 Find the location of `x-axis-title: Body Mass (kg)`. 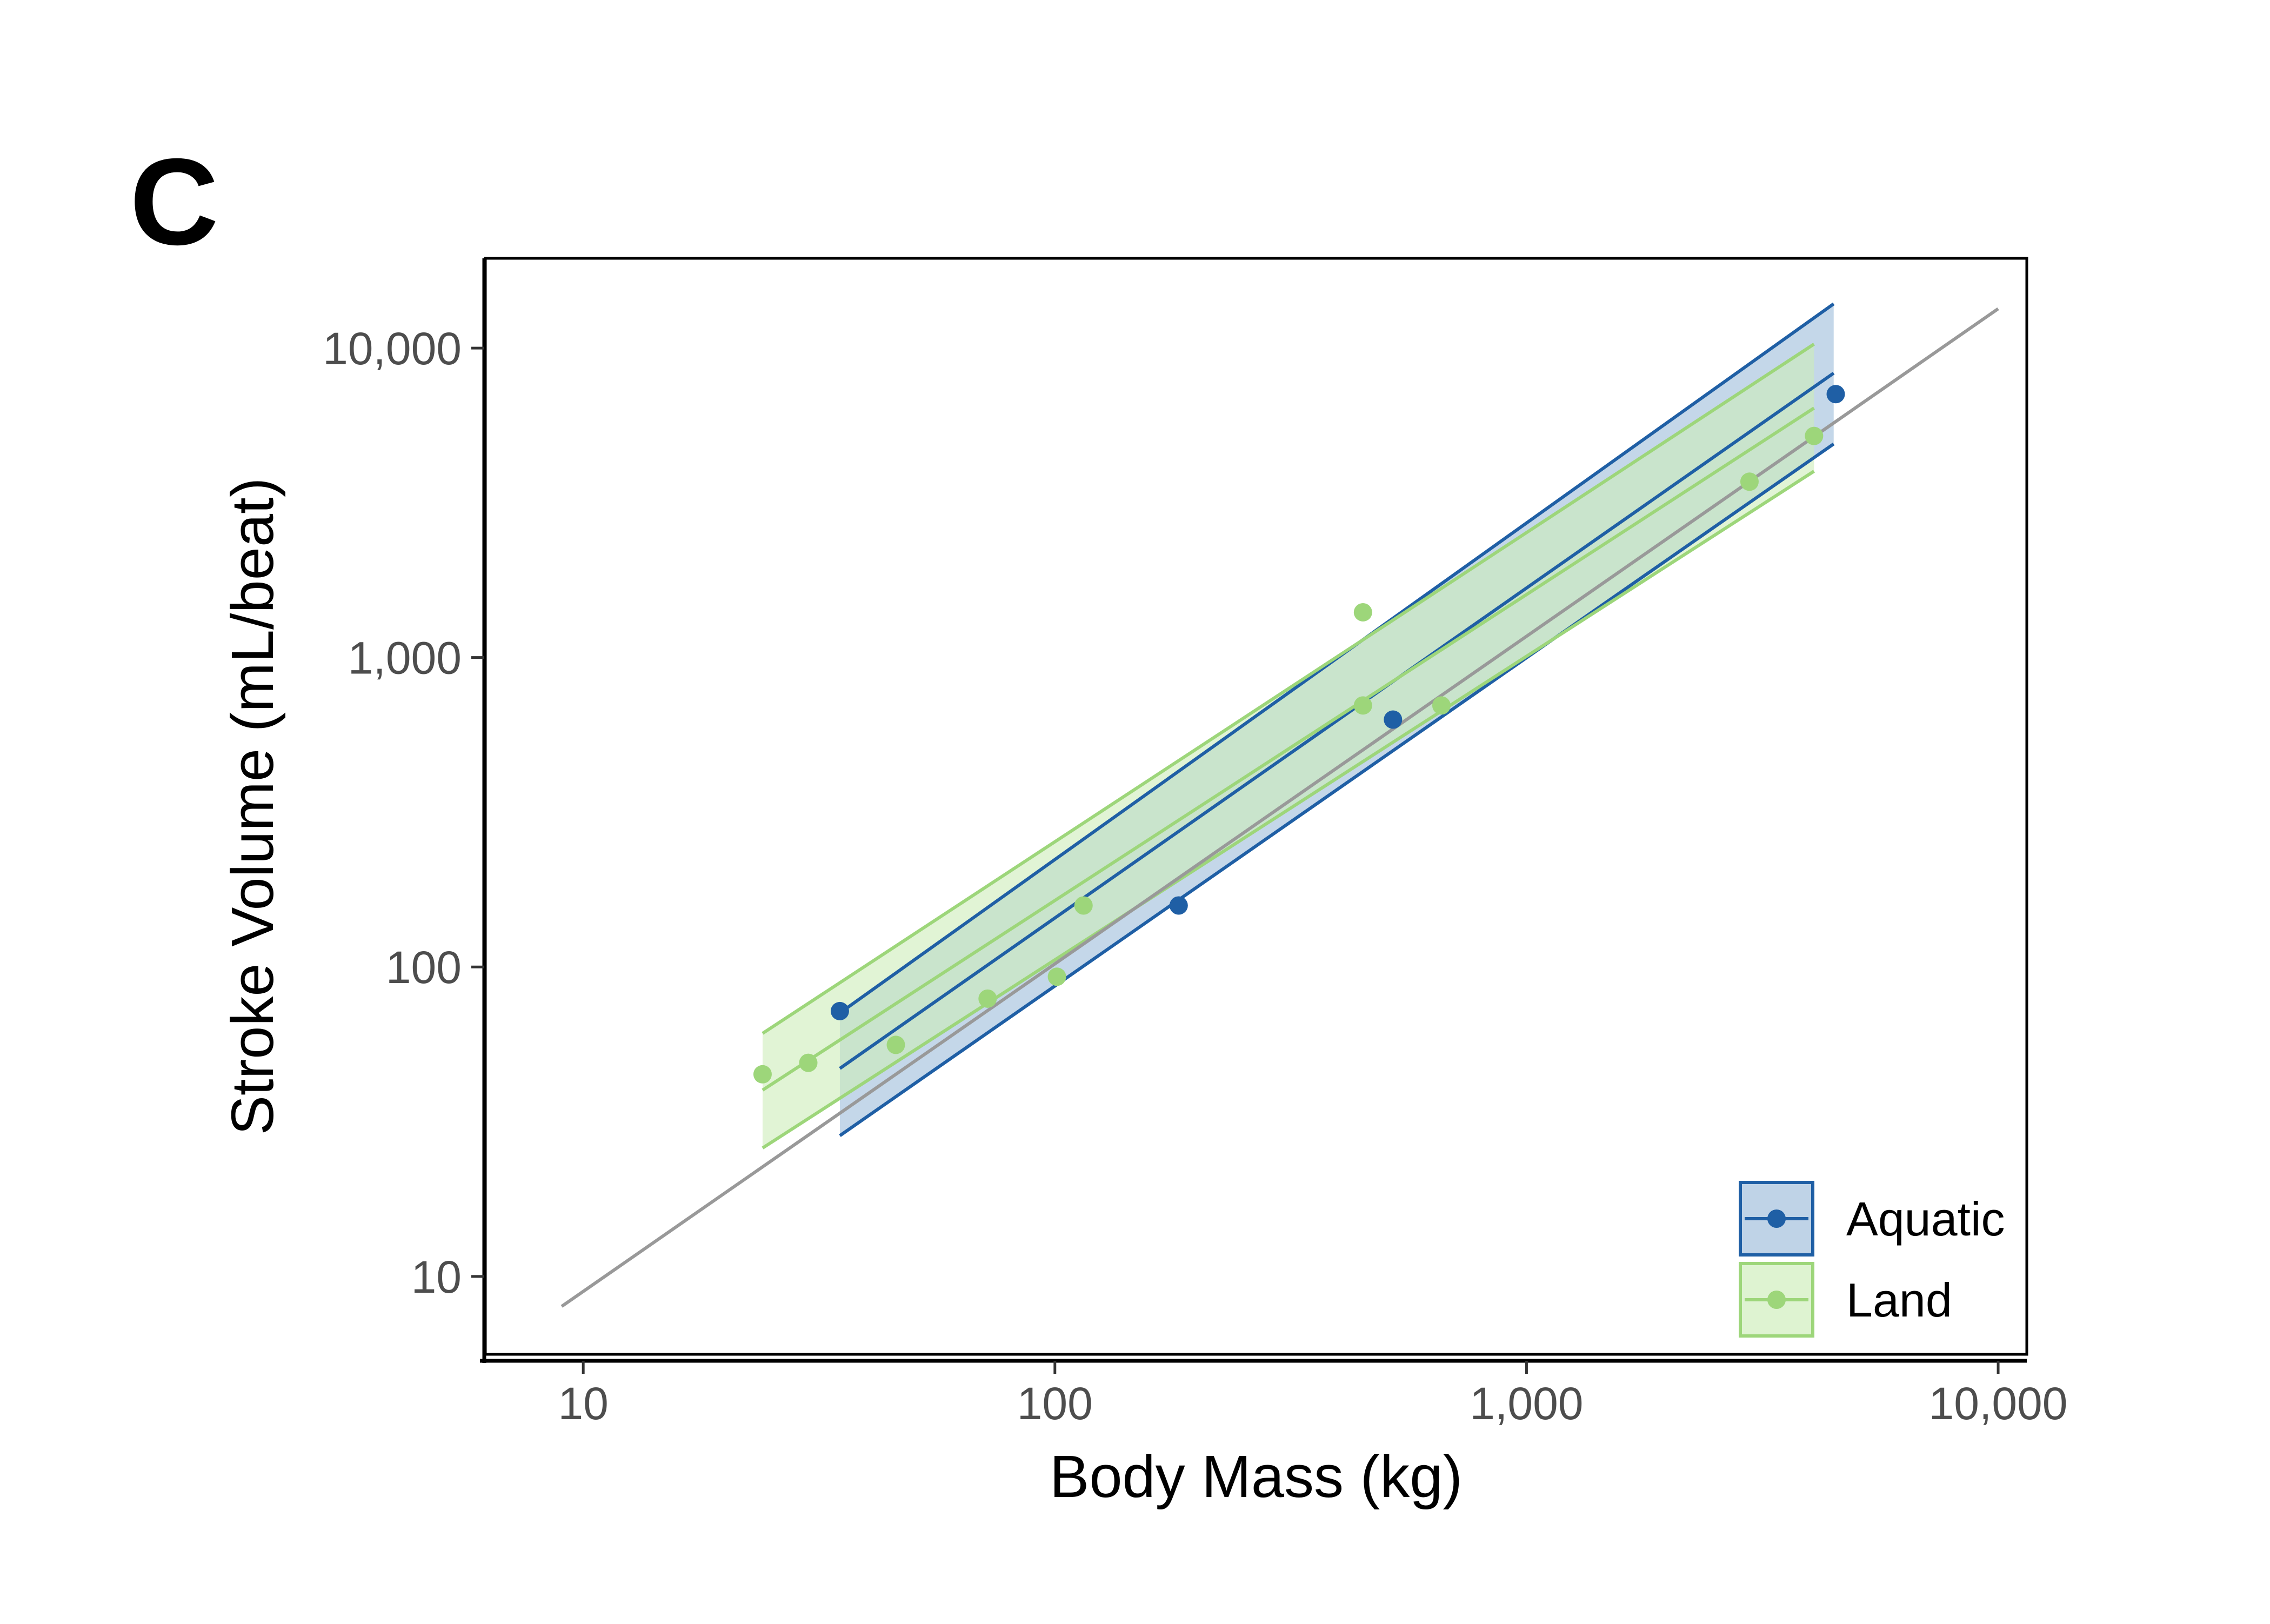

x-axis-title: Body Mass (kg) is located at coordinates (1256, 1476).